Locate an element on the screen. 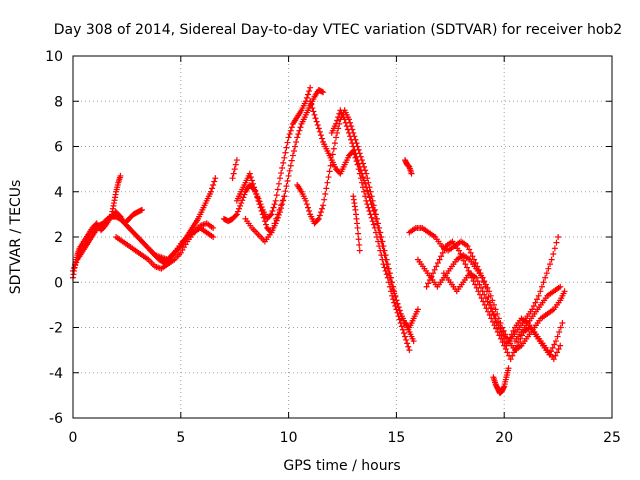 The image size is (640, 480). x-axis-label: GPS time / hours is located at coordinates (341, 466).